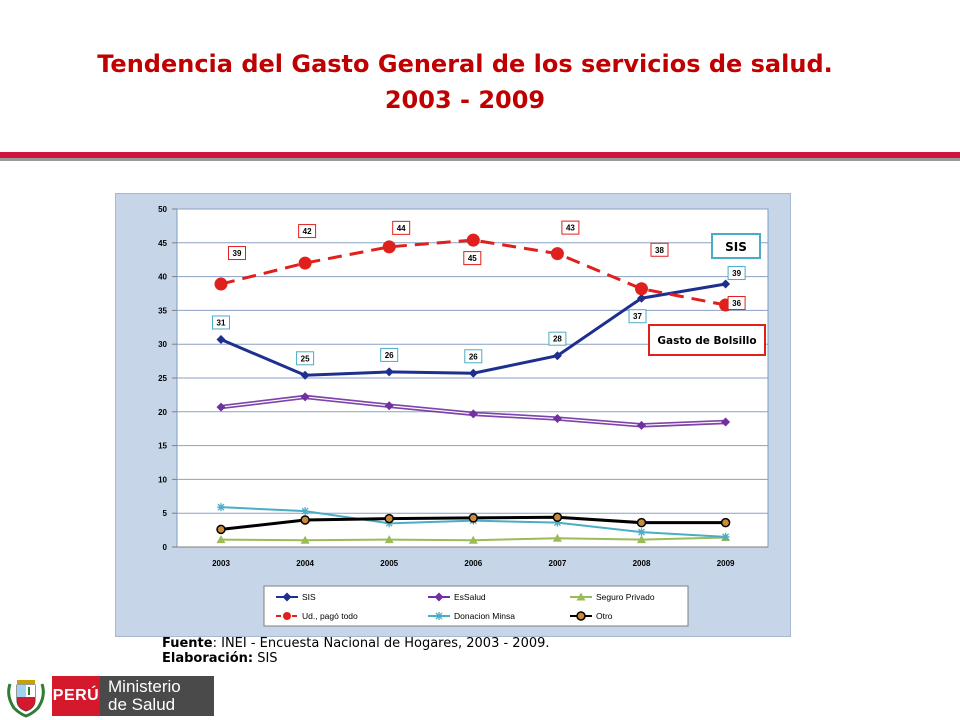 The width and height of the screenshot is (960, 720). I want to click on legend-label-essalud: EsSalud, so click(470, 597).